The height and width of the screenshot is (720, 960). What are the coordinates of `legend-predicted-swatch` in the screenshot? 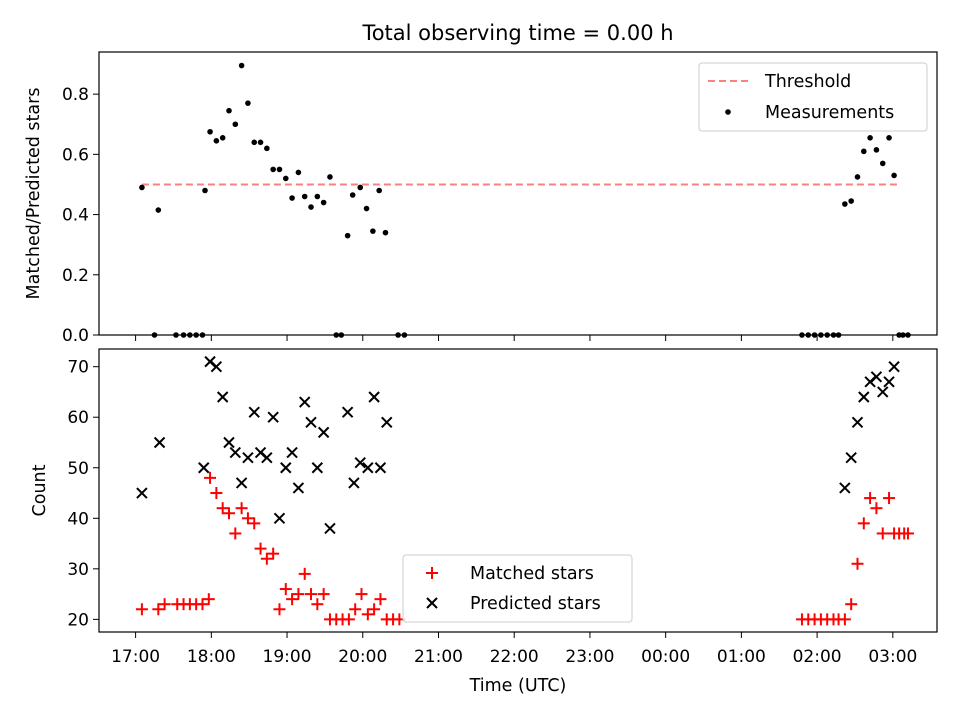 It's located at (432, 603).